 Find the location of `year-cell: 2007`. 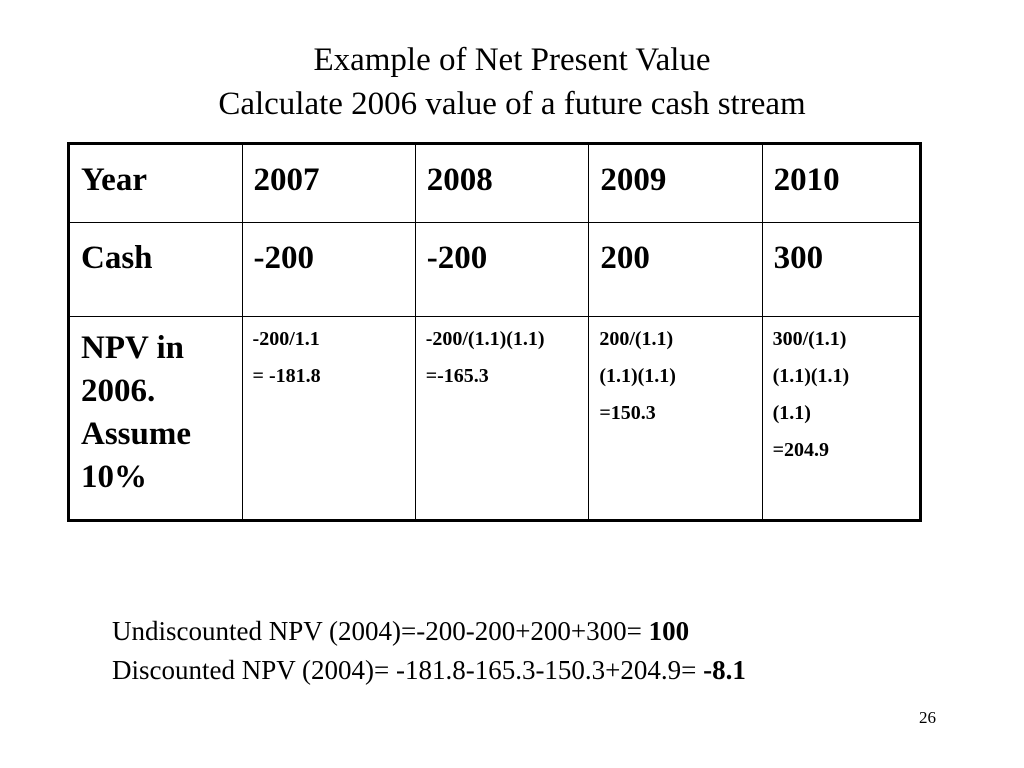

year-cell: 2007 is located at coordinates (328, 183).